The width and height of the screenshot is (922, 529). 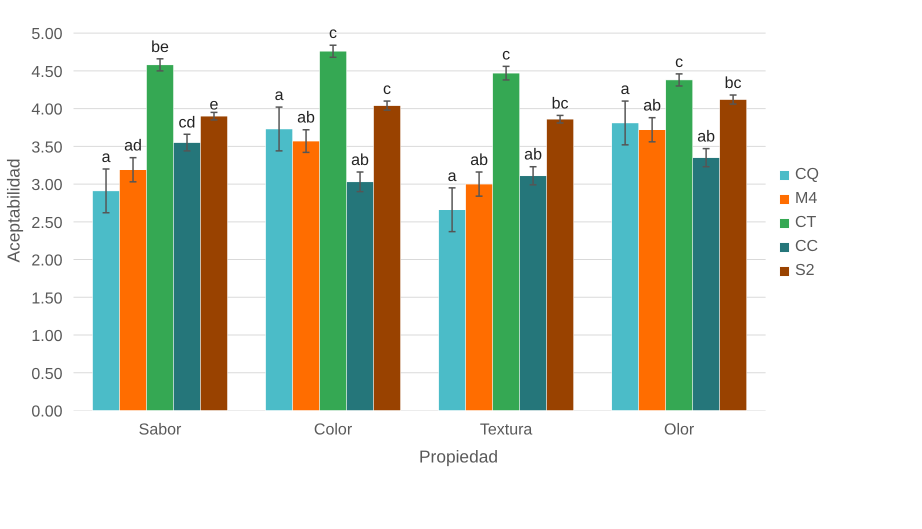 I want to click on y-tick-label: 4.50, so click(x=47, y=72).